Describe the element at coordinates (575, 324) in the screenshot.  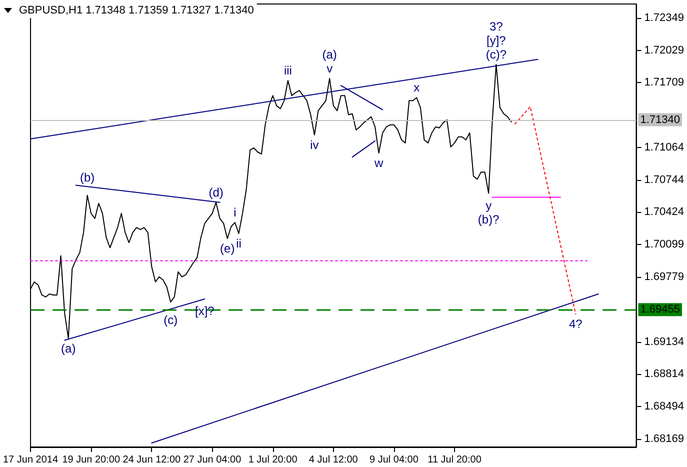
I see `annotation: 4?` at that location.